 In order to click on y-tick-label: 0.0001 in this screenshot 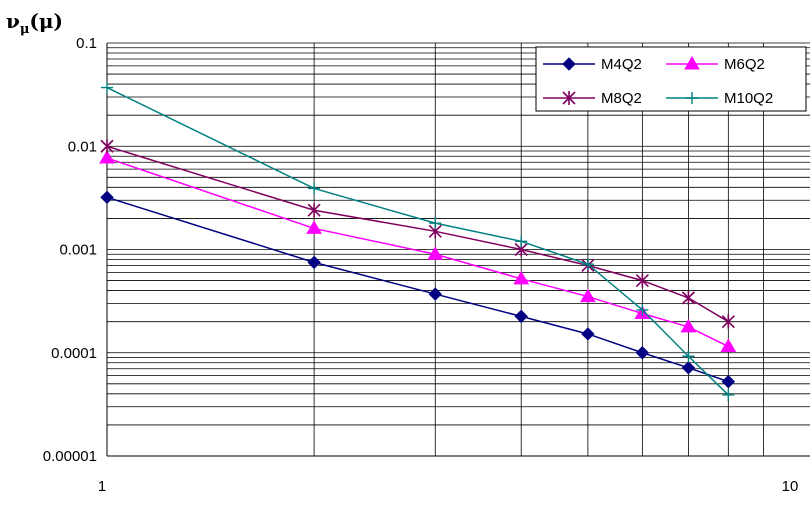, I will do `click(74, 353)`.